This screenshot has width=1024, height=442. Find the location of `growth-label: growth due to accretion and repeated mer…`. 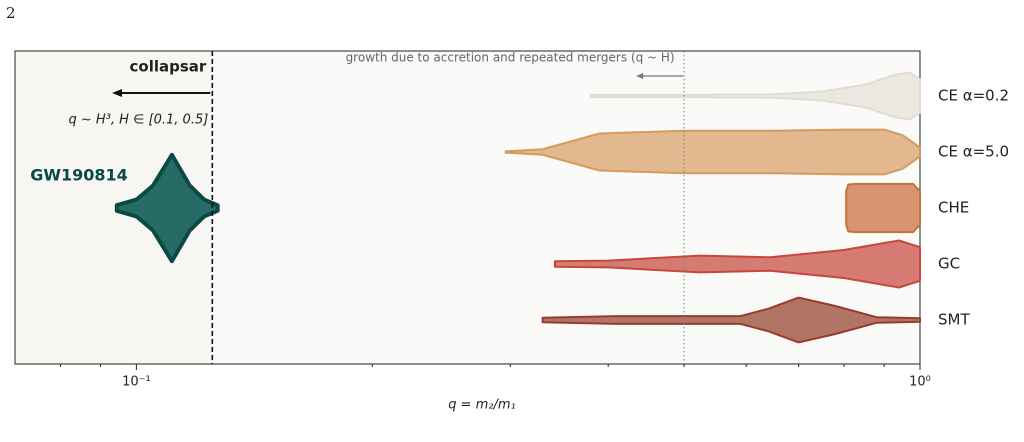

growth-label: growth due to accretion and repeated mer… is located at coordinates (510, 58).